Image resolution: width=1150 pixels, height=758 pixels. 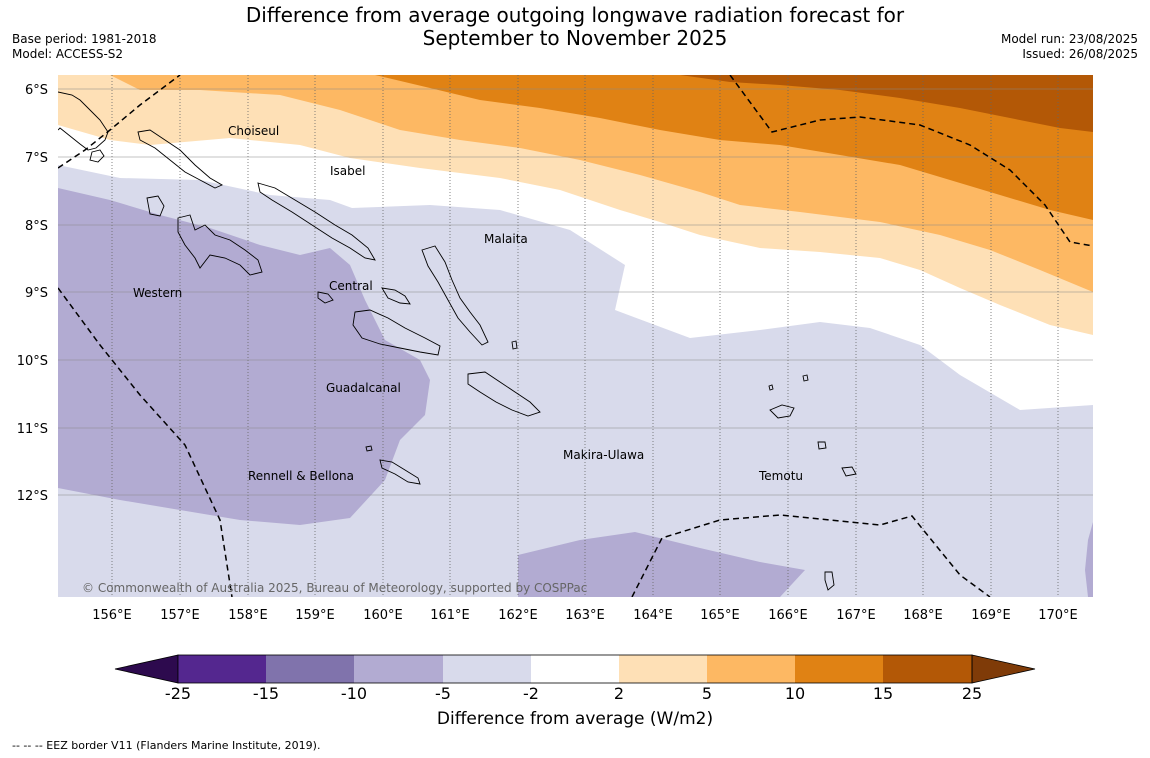 I want to click on santa-cruz-islands, so click(x=782, y=411).